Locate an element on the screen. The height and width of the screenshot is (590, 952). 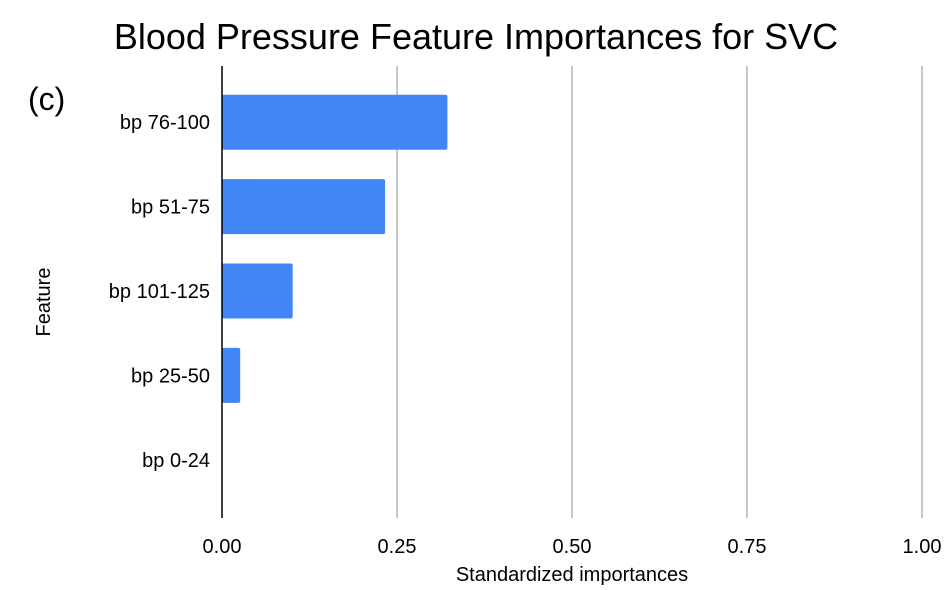
x-tick-label-1: 0.25 is located at coordinates (397, 547).